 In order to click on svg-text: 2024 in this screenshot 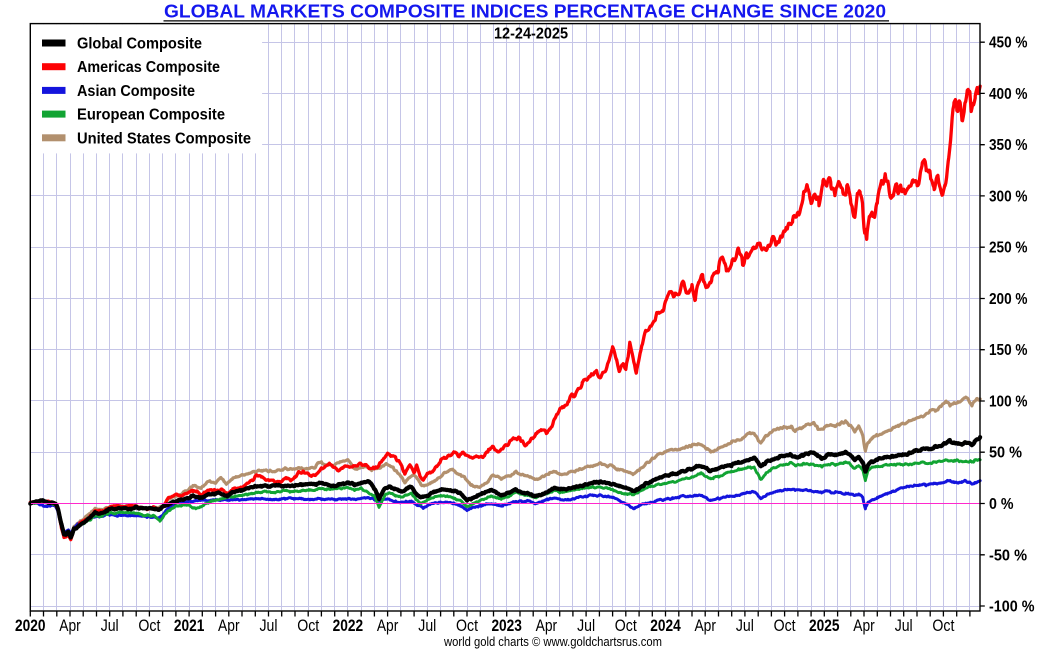, I will do `click(665, 626)`.